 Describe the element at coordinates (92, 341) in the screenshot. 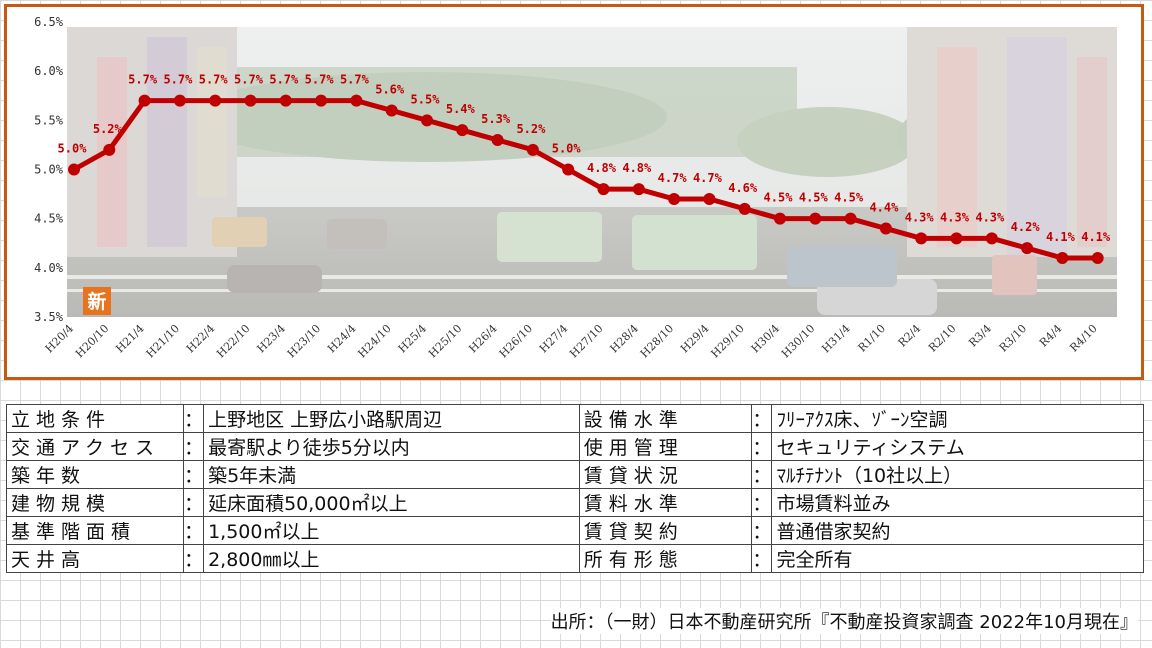

I see `x-tick-label: H20/10` at that location.